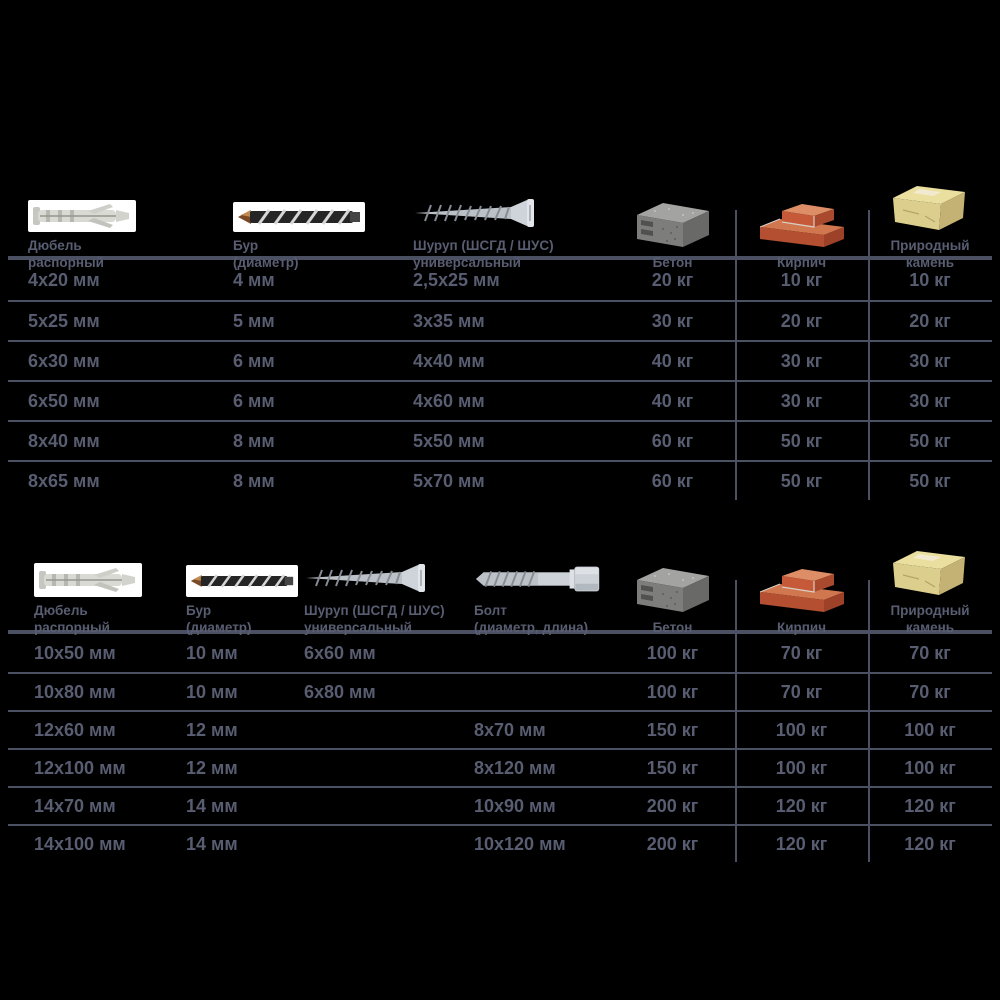 The image size is (1000, 1000). Describe the element at coordinates (869, 721) in the screenshot. I see `table2-divider-brick-stone` at that location.